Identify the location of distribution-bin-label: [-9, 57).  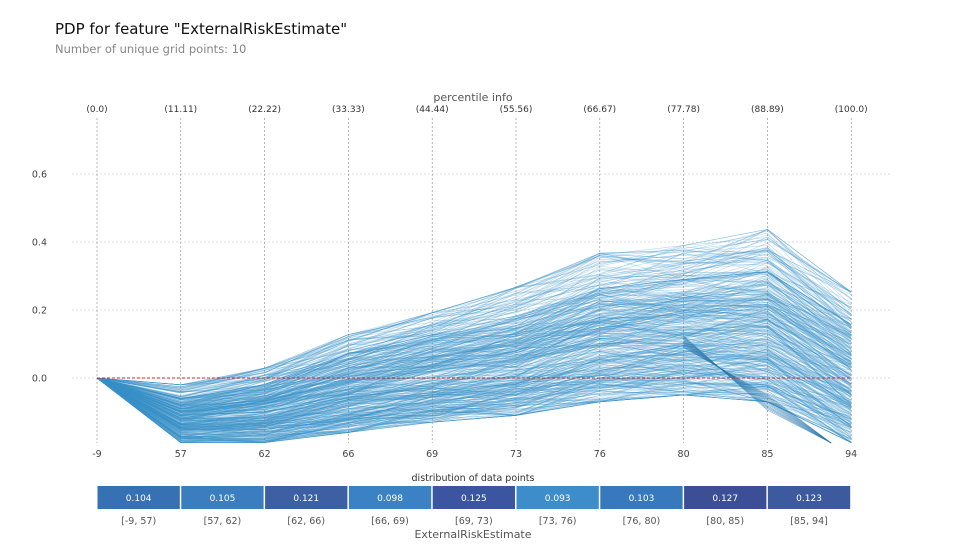
(138, 521).